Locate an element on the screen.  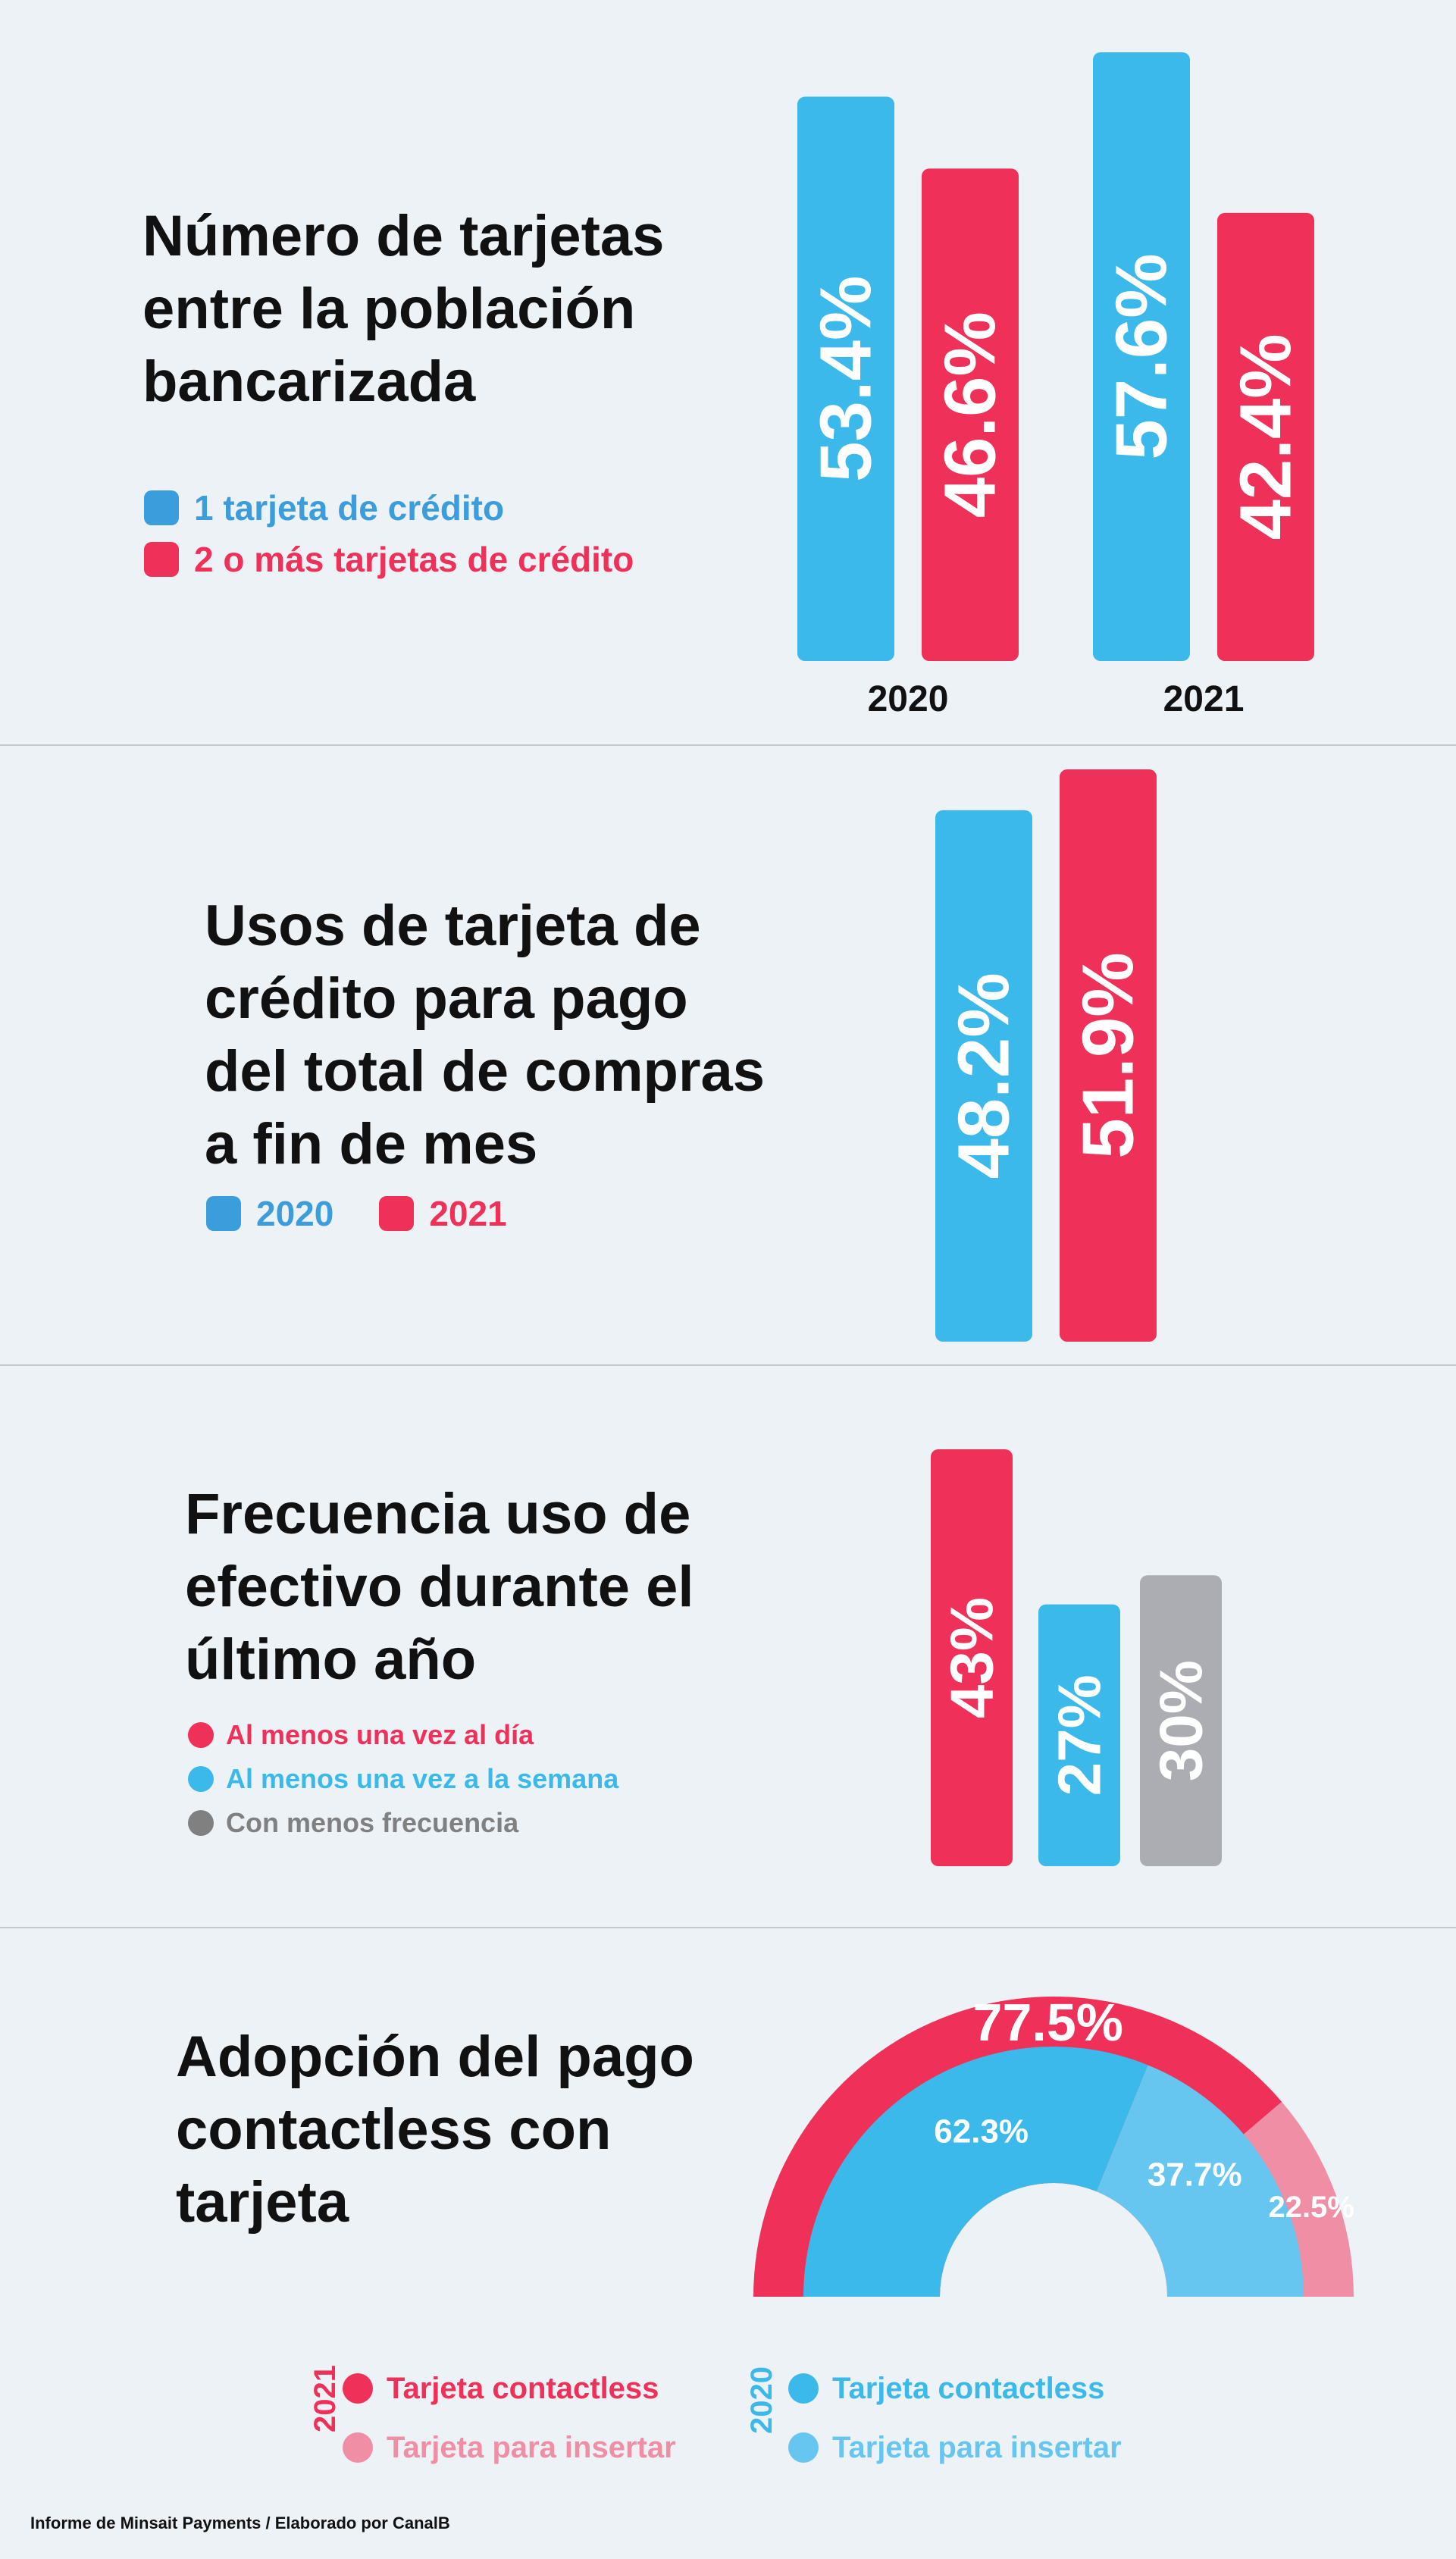
legend-label: 2021 is located at coordinates (468, 1214).